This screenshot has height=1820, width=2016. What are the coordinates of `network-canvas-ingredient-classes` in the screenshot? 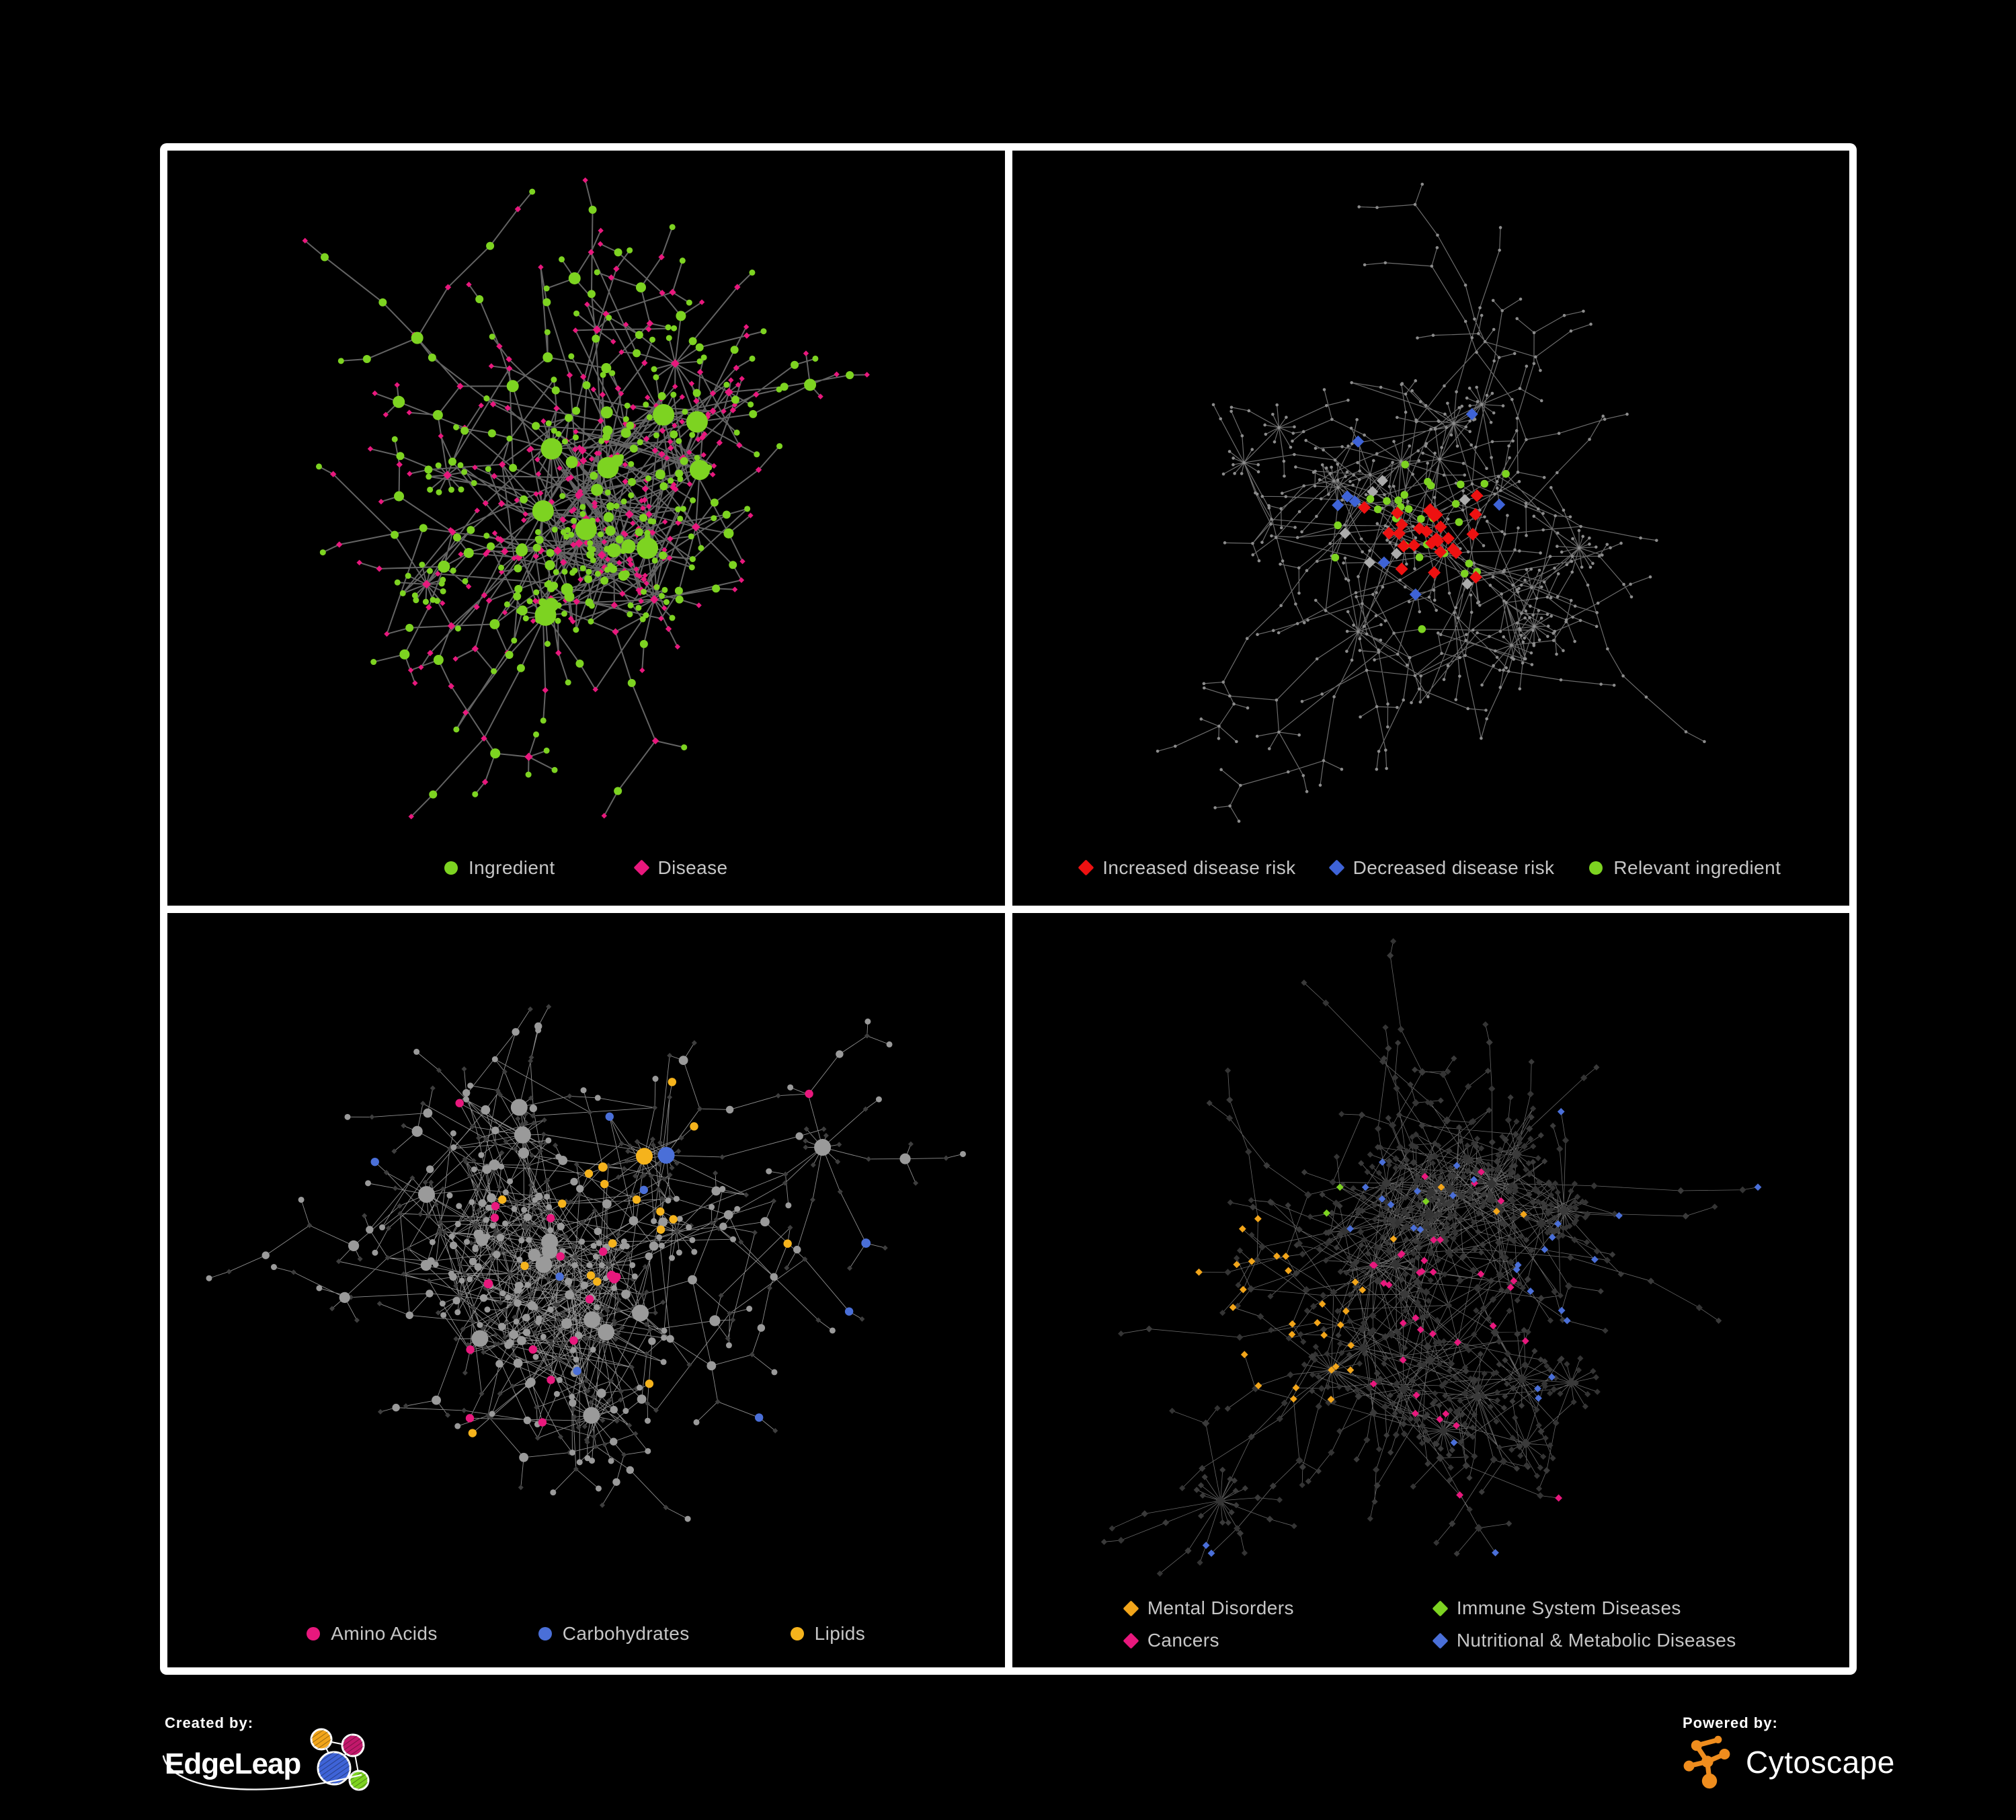 It's located at (586, 1262).